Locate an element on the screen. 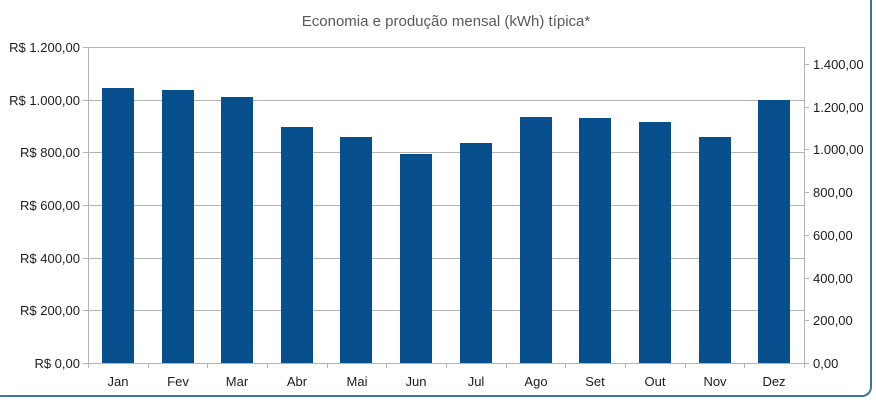 The image size is (876, 402). x-axis-label: Jan is located at coordinates (118, 381).